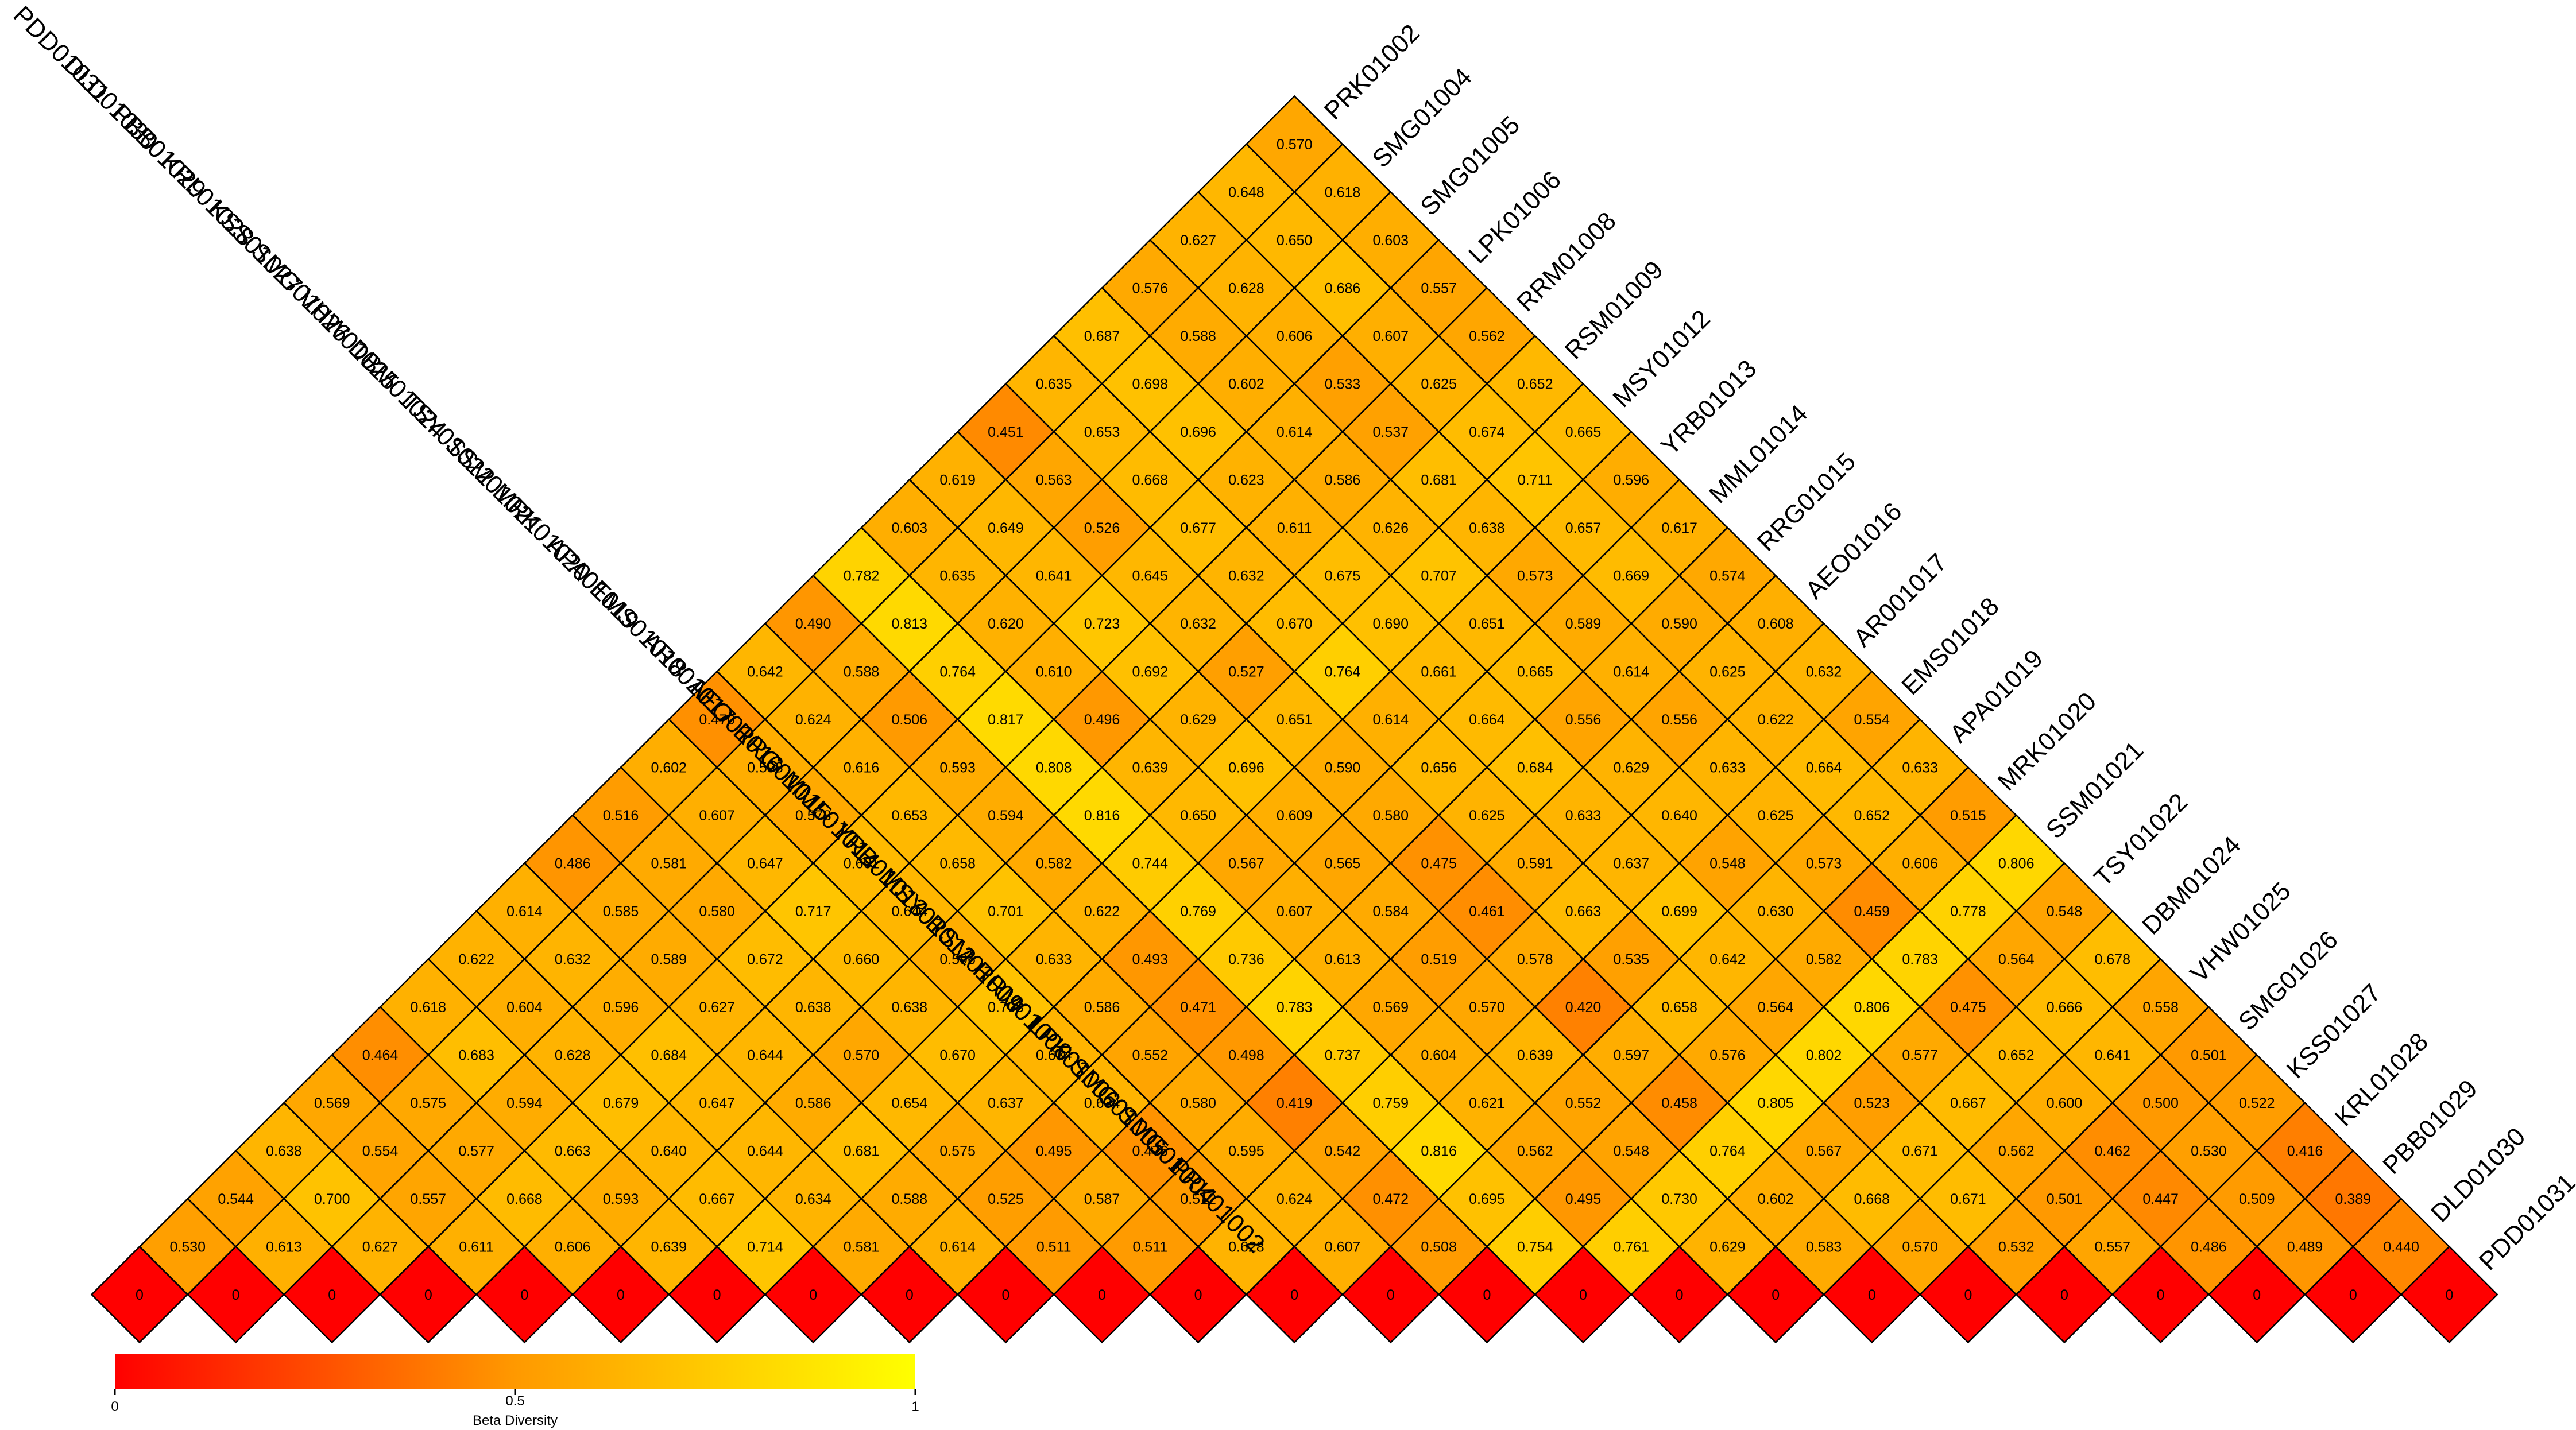 The width and height of the screenshot is (2576, 1430). I want to click on cell-value-label: 0.667, so click(717, 1199).